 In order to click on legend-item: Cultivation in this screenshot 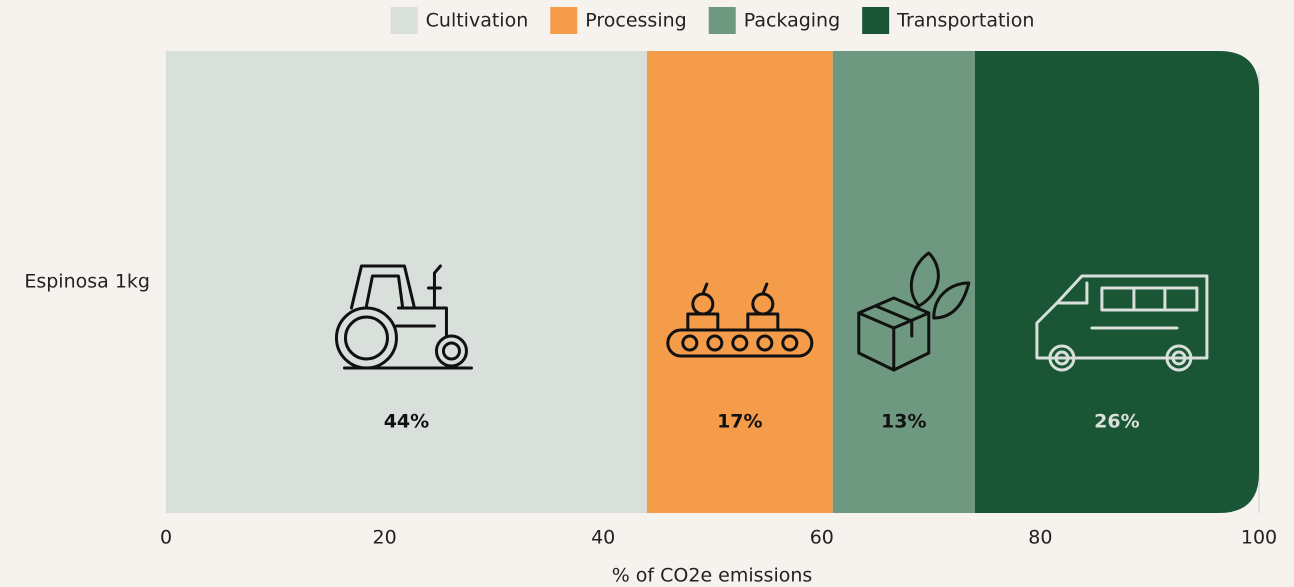, I will do `click(459, 20)`.